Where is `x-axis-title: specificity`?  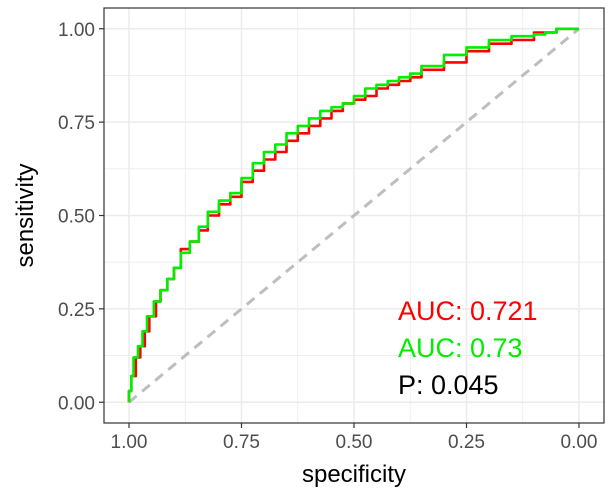
x-axis-title: specificity is located at coordinates (354, 474).